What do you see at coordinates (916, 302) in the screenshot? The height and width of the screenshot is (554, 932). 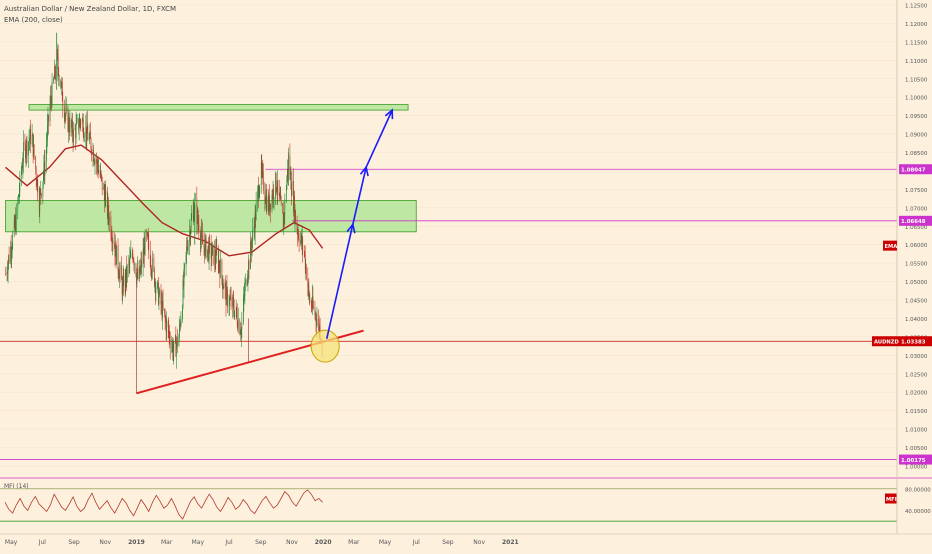 I see `y-tick-label: 1.04500` at bounding box center [916, 302].